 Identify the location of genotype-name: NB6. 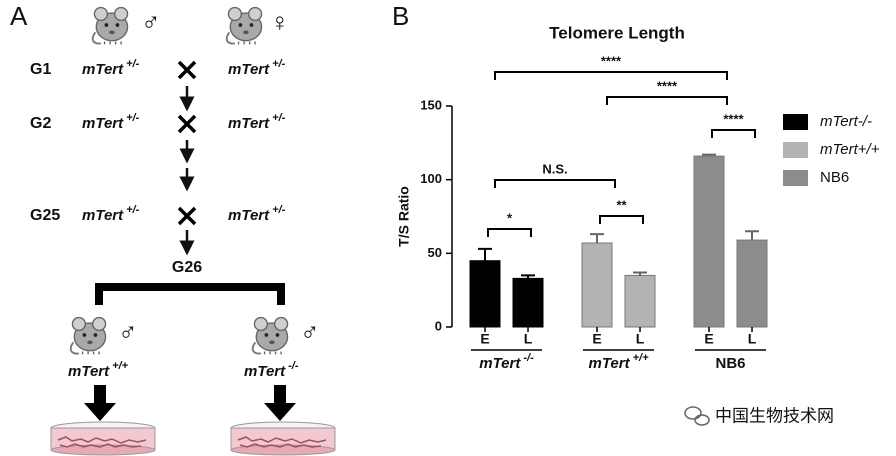
(730, 363).